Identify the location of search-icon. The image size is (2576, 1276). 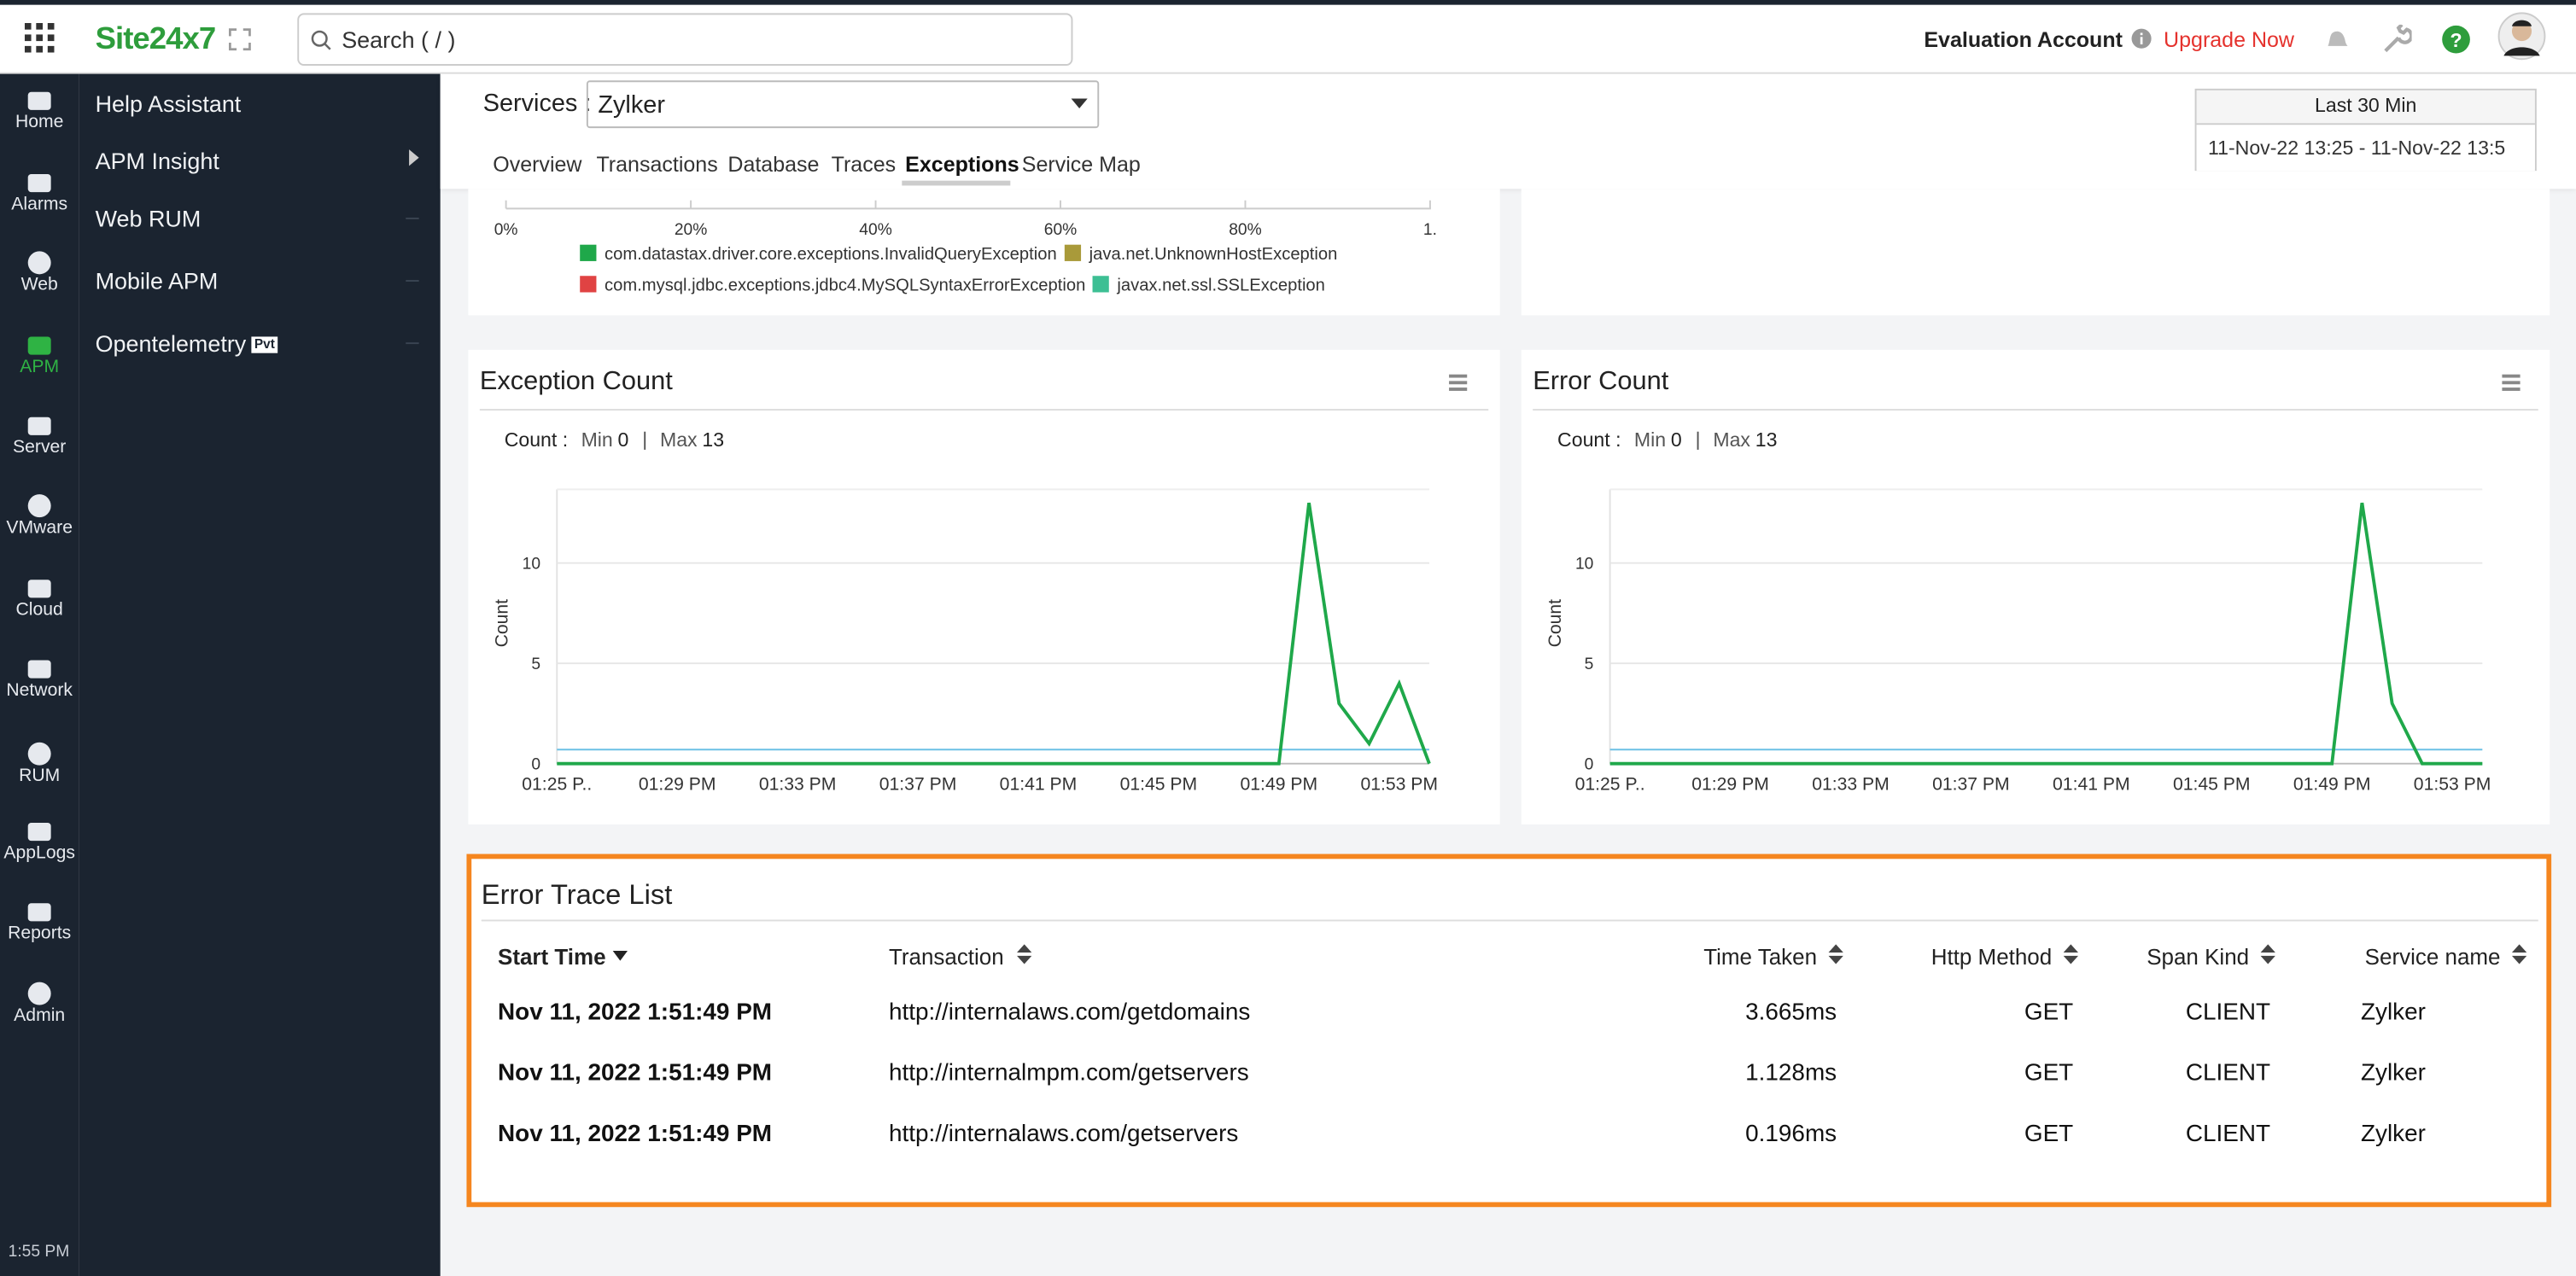
(321, 40).